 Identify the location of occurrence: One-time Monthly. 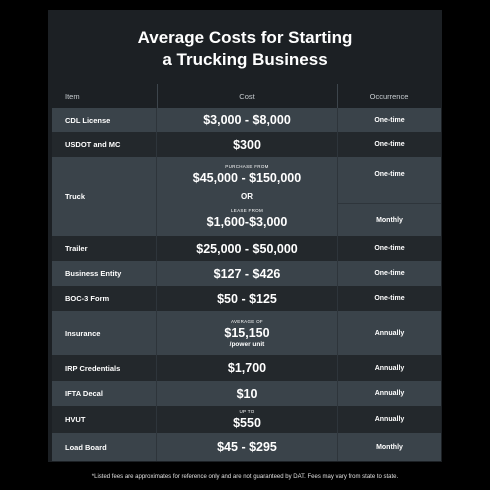
(389, 196).